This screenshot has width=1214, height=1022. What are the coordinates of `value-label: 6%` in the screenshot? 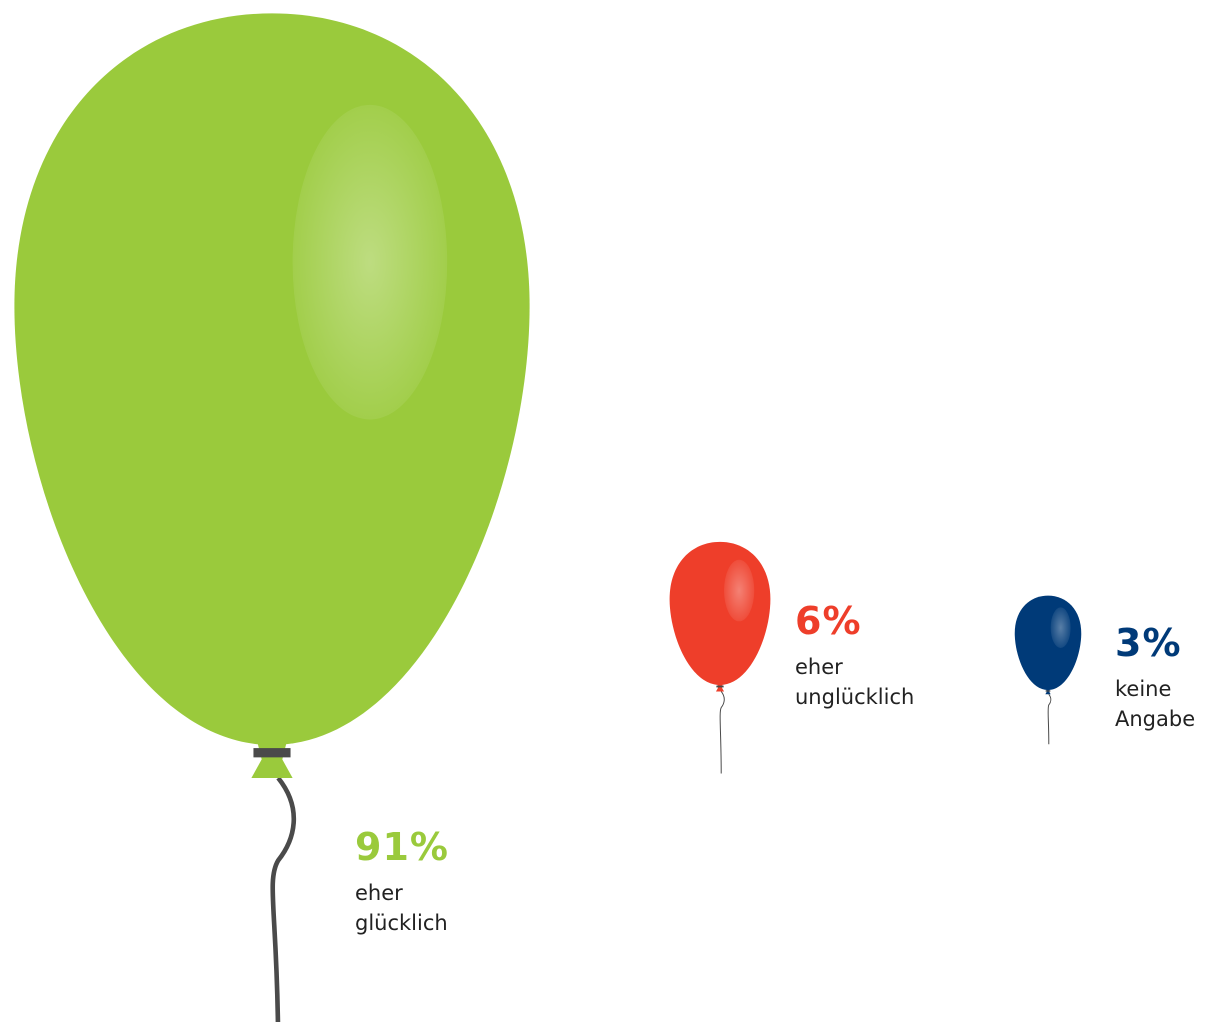 It's located at (828, 621).